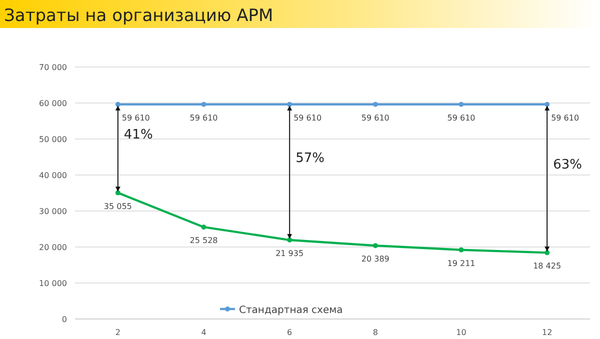 The image size is (600, 339). I want to click on x-tick-label: 8, so click(375, 332).